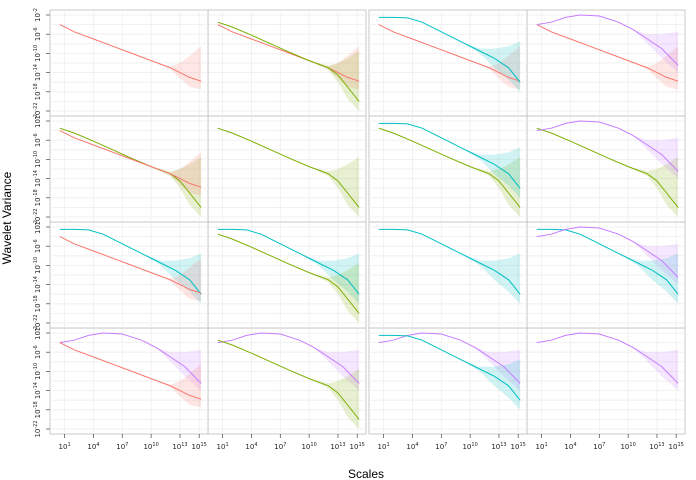 The image size is (696, 480). Describe the element at coordinates (522, 445) in the screenshot. I see `x-tick-exponent: 15` at that location.